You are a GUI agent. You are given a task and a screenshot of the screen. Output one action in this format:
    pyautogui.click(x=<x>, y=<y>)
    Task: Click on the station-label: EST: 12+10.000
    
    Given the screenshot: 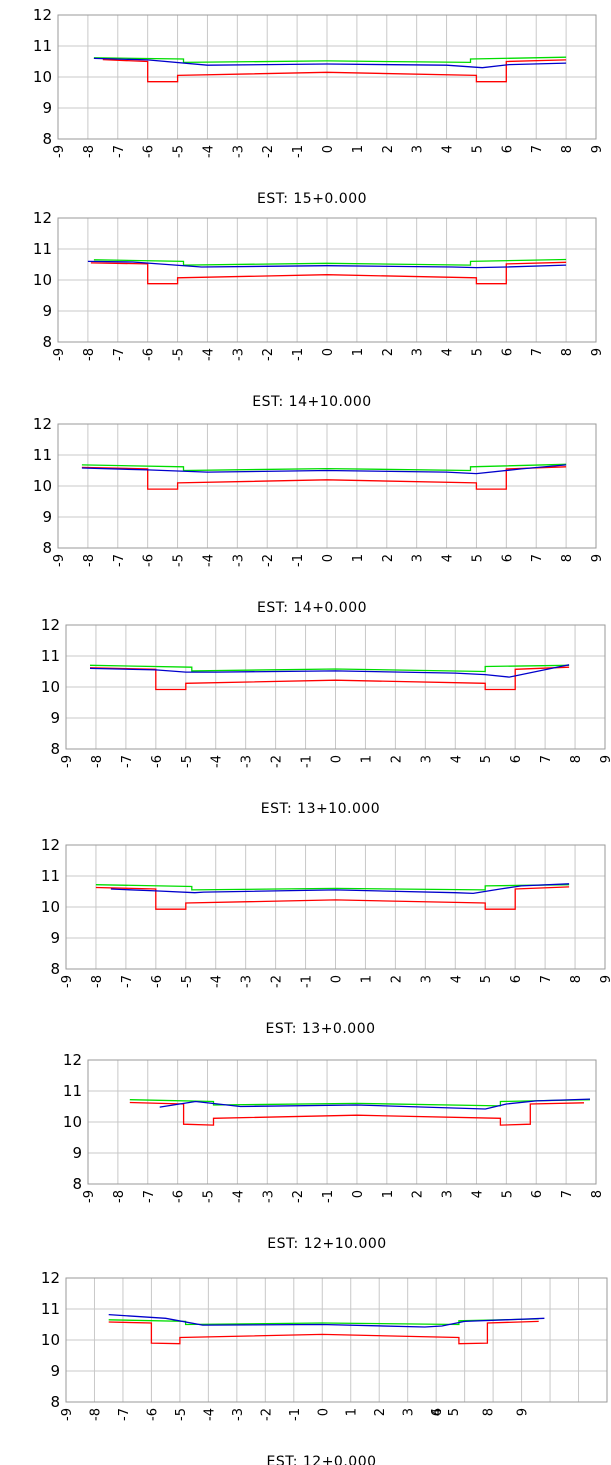 What is the action you would take?
    pyautogui.click(x=326, y=1244)
    